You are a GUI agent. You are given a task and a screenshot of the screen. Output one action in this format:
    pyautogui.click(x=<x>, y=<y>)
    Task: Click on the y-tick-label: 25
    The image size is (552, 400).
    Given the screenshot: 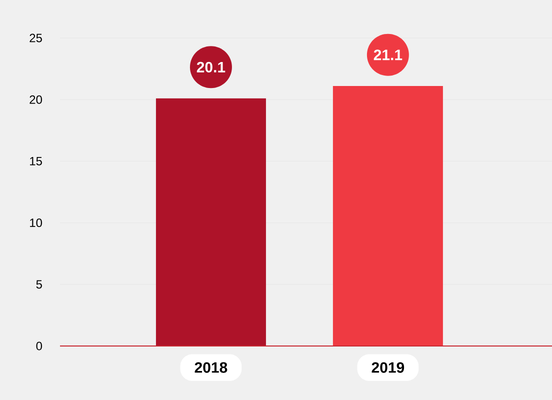 What is the action you would take?
    pyautogui.click(x=36, y=38)
    